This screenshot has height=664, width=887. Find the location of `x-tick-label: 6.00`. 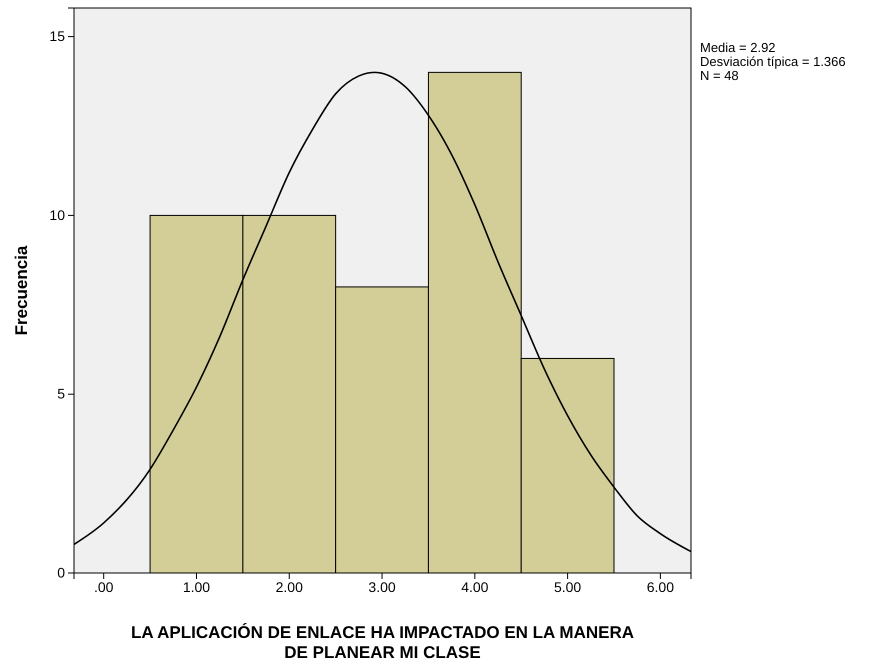

x-tick-label: 6.00 is located at coordinates (660, 586).